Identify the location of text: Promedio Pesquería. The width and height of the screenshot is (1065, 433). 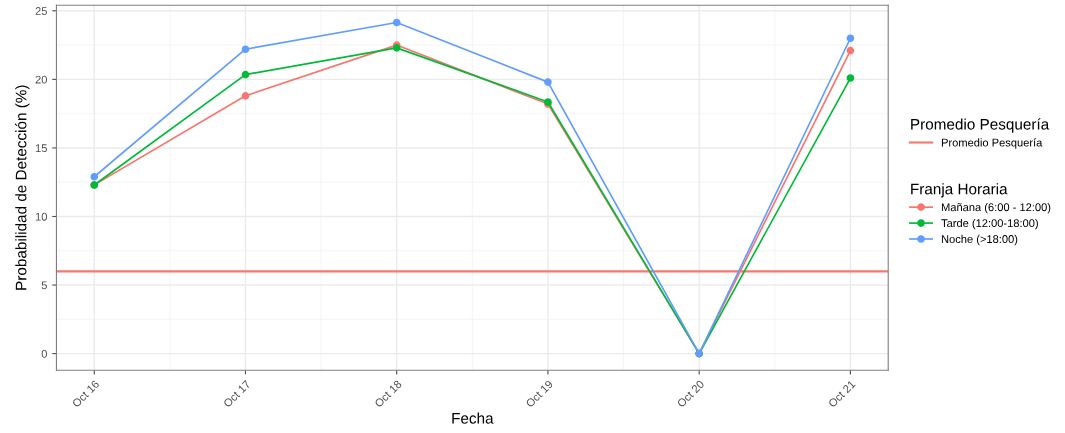
(980, 125).